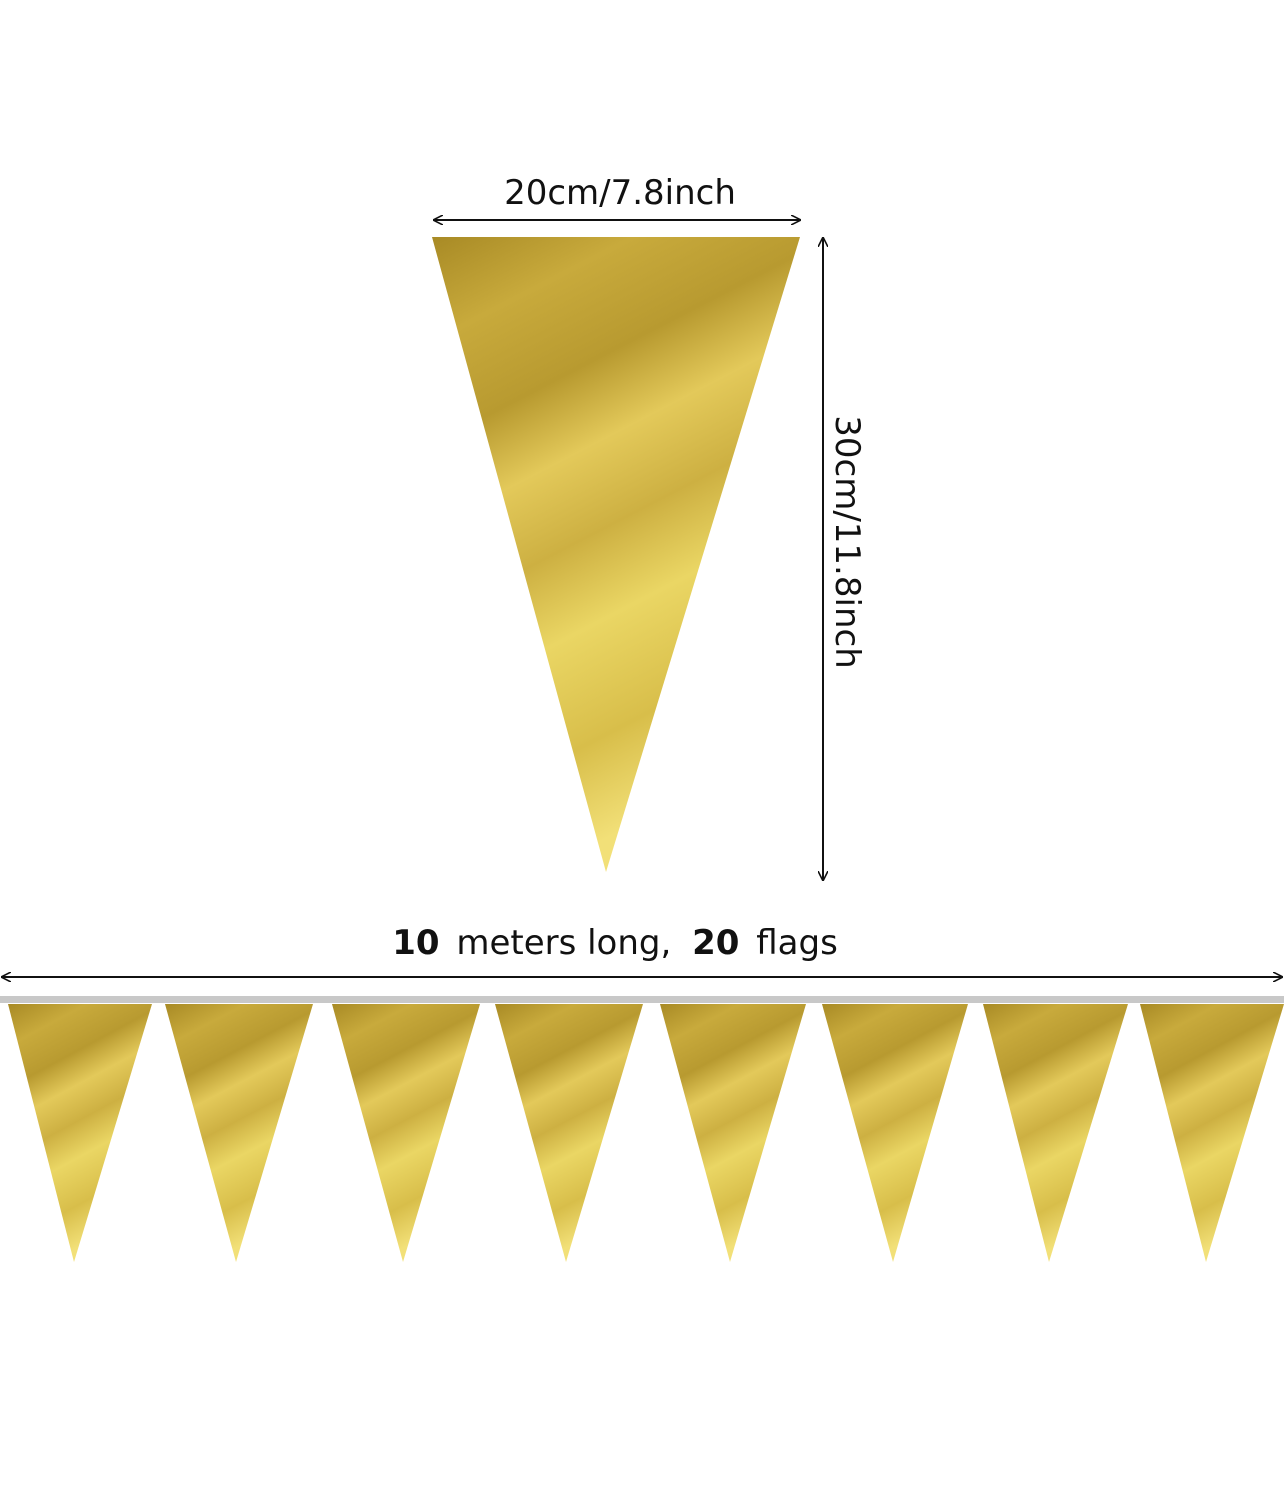 The image size is (1284, 1512). I want to click on length-label: 10 meters long, 20 flags, so click(615, 943).